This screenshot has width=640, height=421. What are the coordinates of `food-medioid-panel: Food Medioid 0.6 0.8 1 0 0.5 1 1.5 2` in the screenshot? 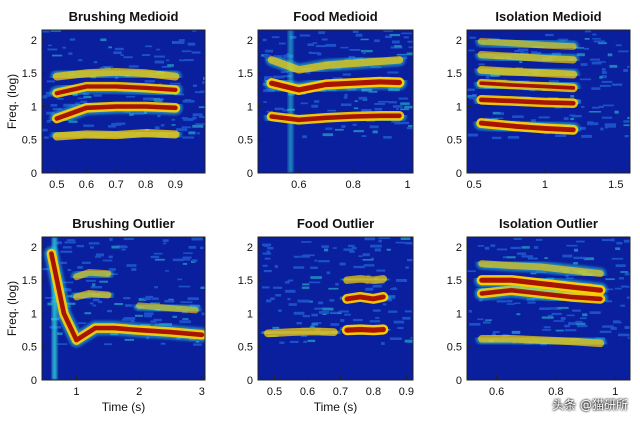 It's located at (326, 100).